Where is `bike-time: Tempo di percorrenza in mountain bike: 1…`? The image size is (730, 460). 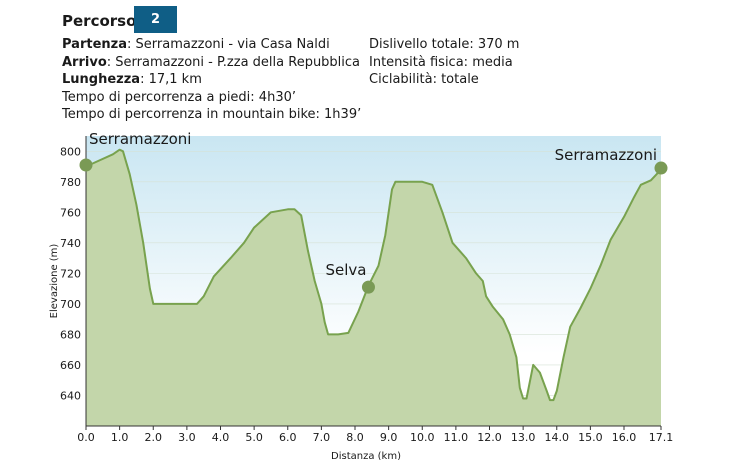
bike-time: Tempo di percorrenza in mountain bike: 1… is located at coordinates (212, 114).